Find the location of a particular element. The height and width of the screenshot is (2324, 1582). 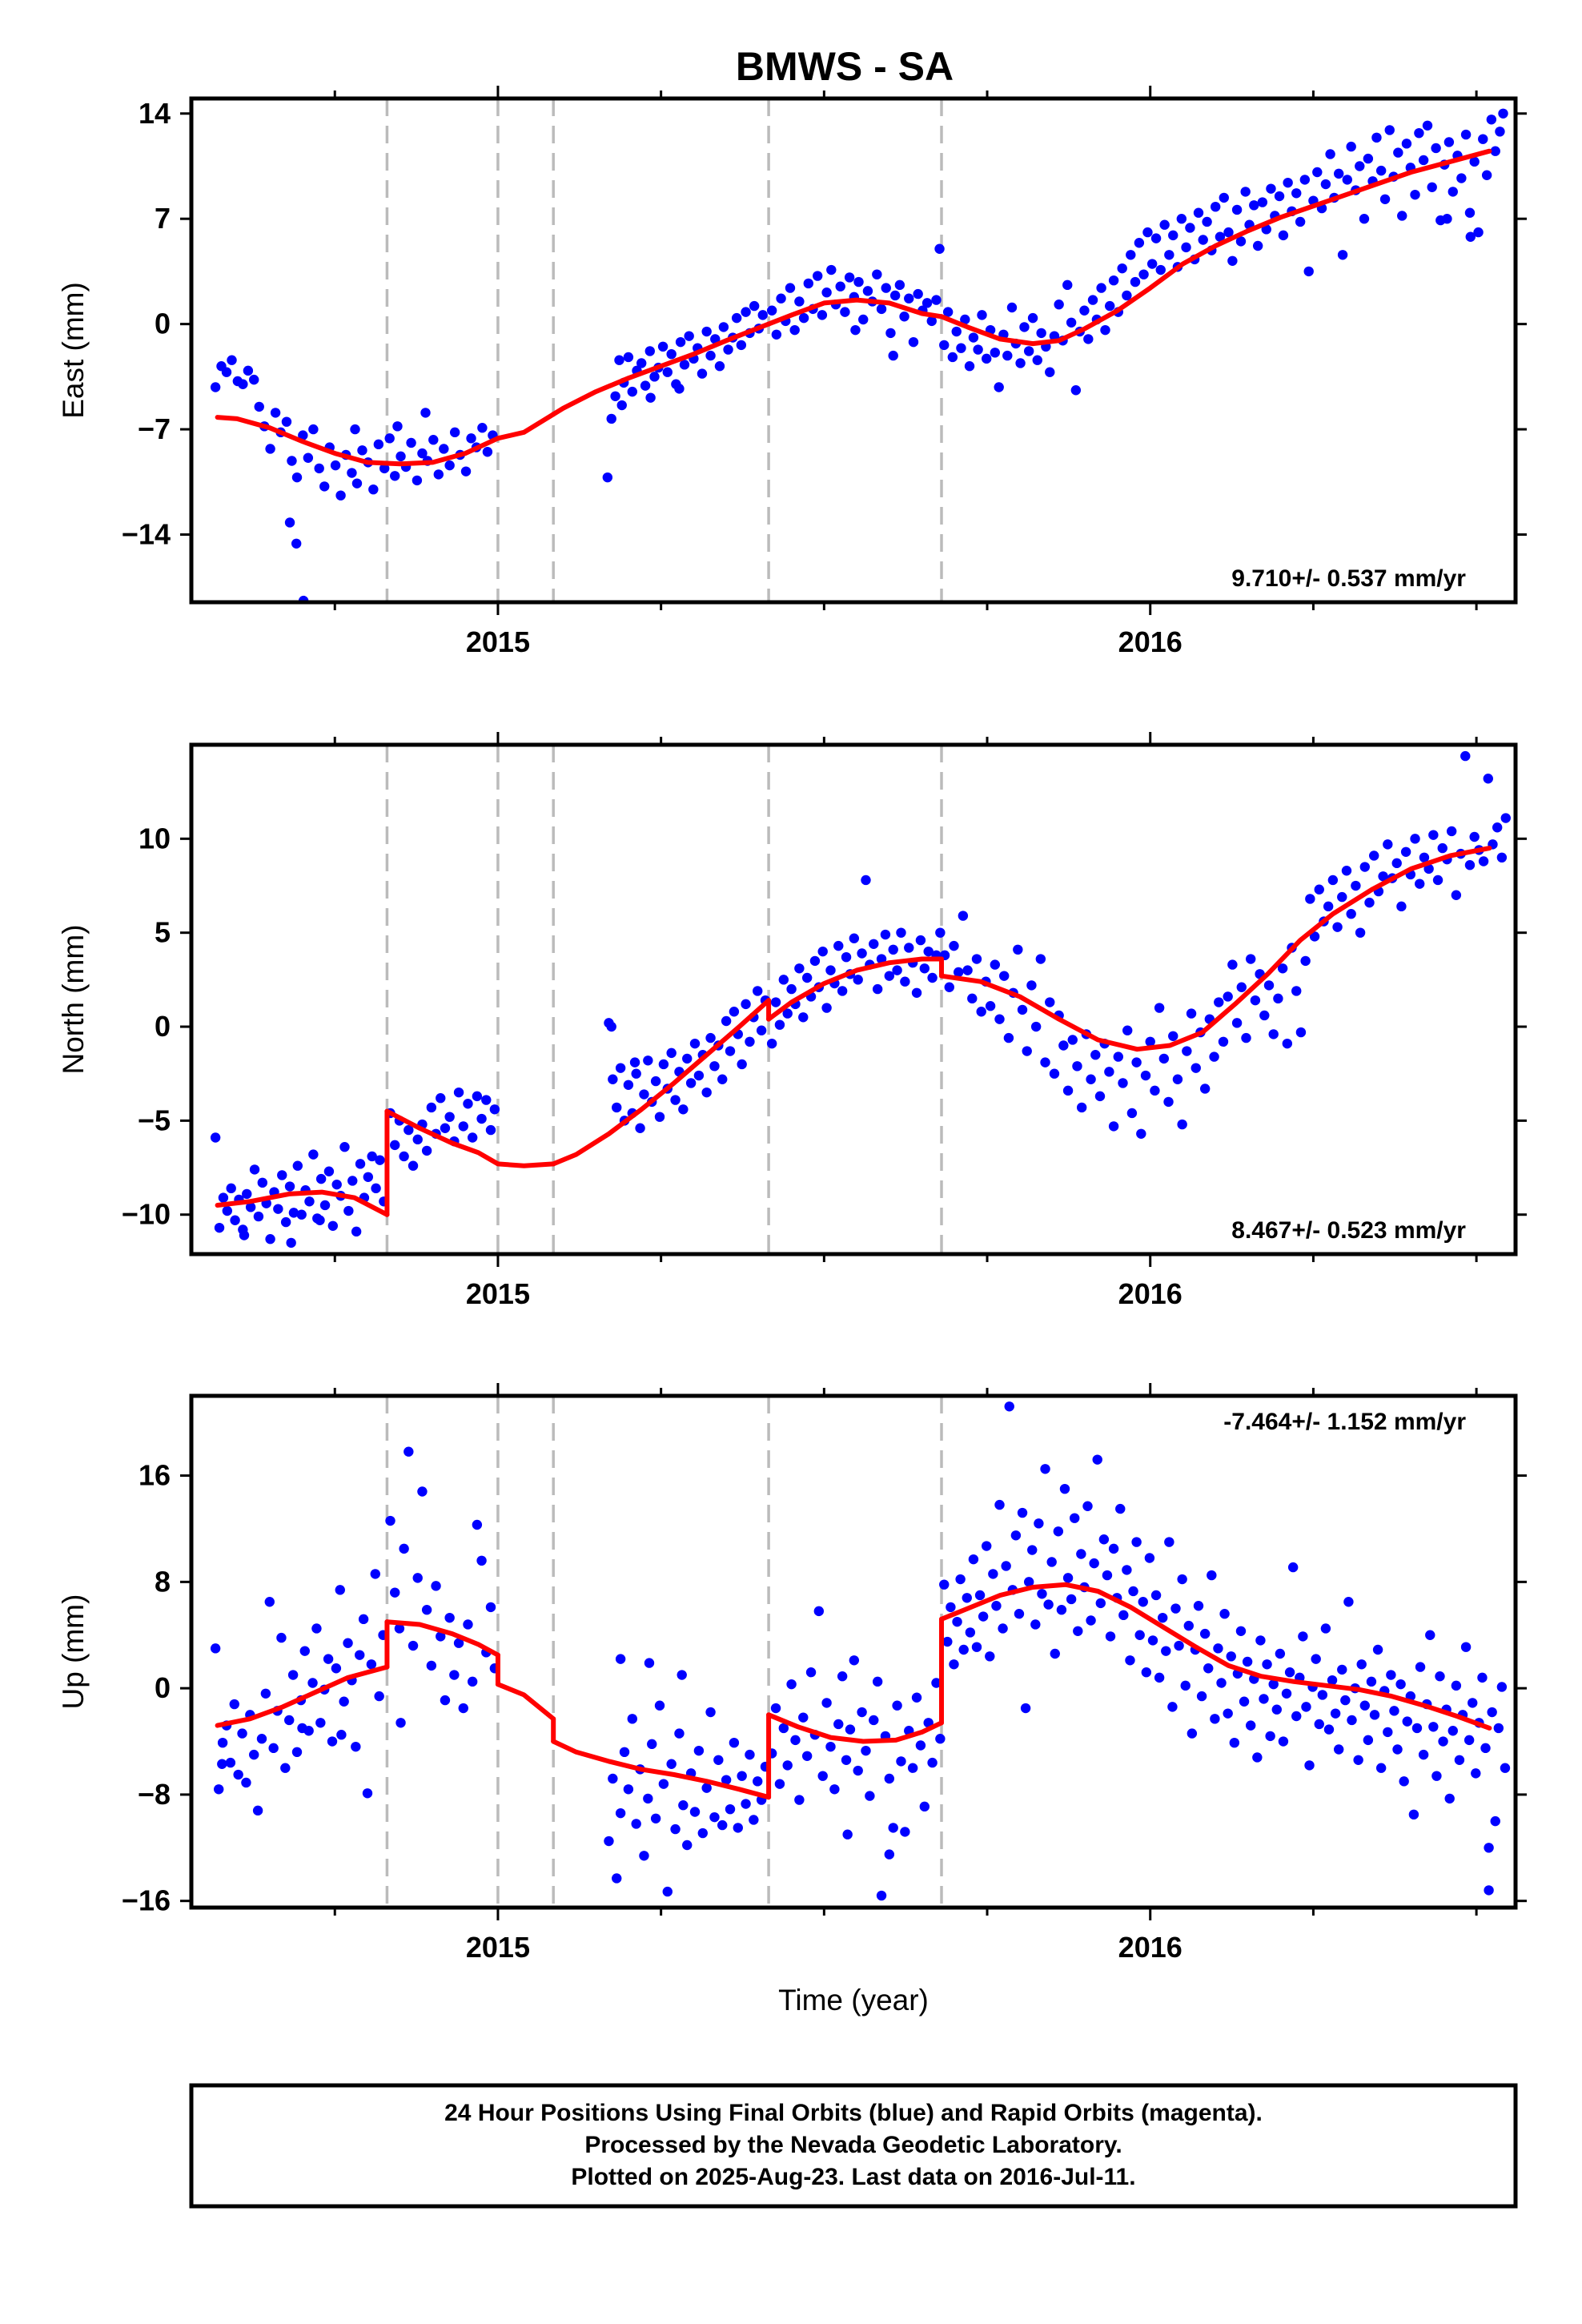

model-segment is located at coordinates (855, 989).